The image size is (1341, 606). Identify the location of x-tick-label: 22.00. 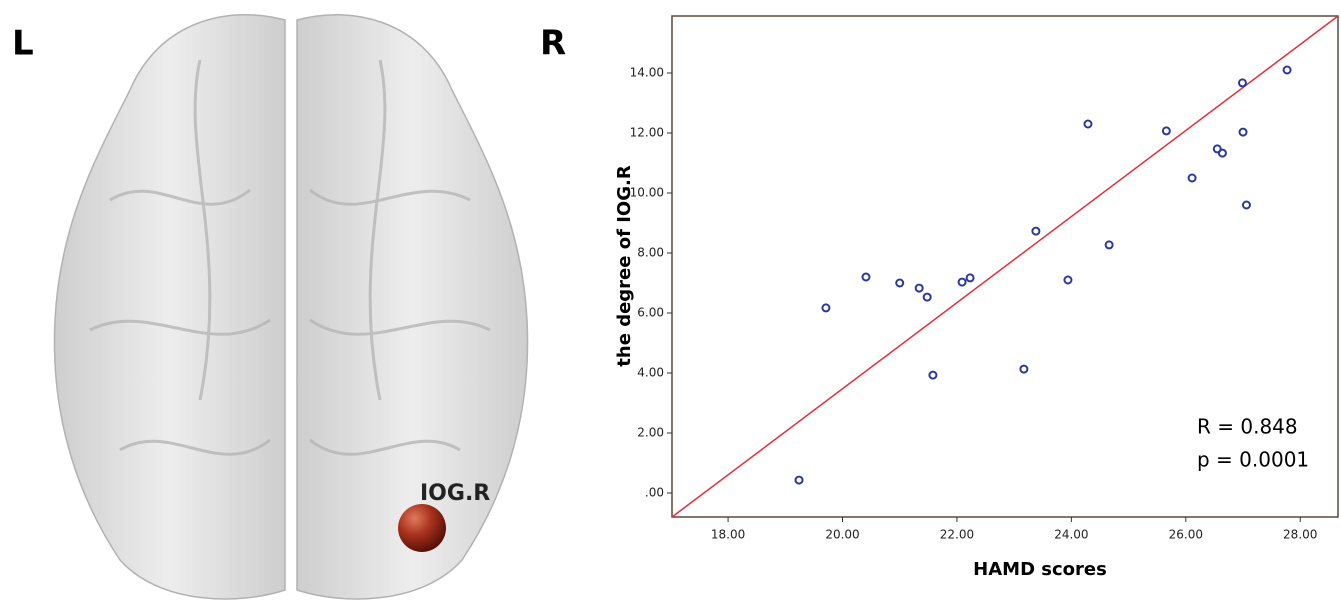
(957, 535).